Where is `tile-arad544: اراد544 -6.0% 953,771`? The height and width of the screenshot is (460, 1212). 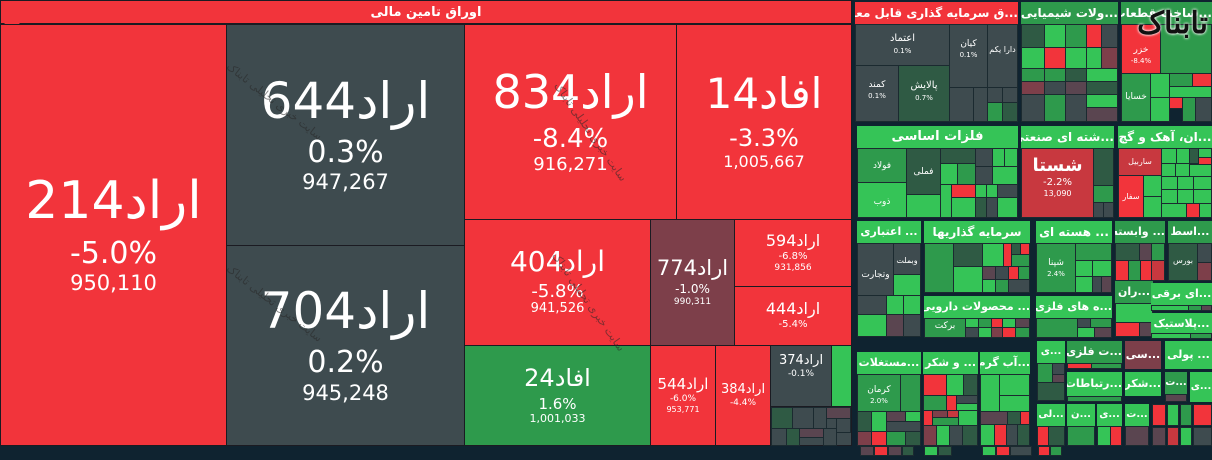
tile-arad544: اراد544 -6.0% 953,771 is located at coordinates (683, 395).